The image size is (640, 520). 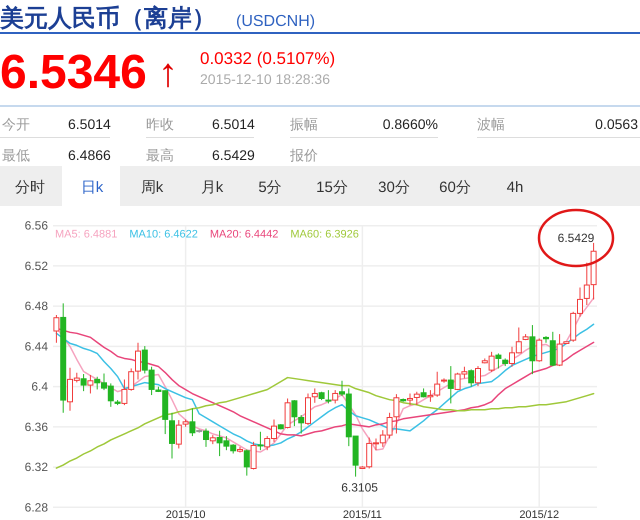 What do you see at coordinates (186, 514) in the screenshot?
I see `x-tick-label: 2015/10` at bounding box center [186, 514].